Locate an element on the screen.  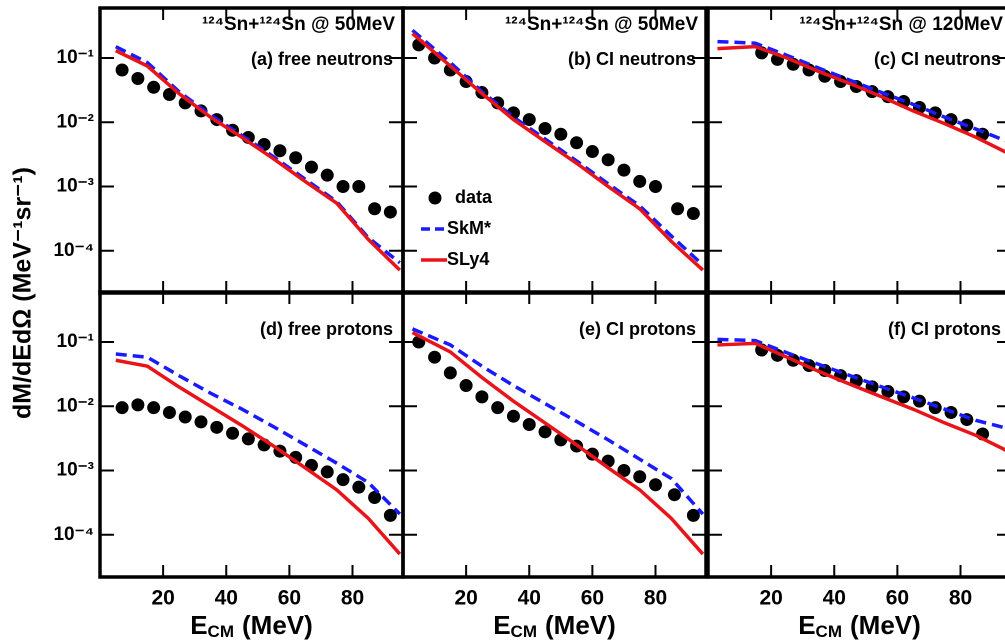
panel-label: (e) CI protons is located at coordinates (637, 329).